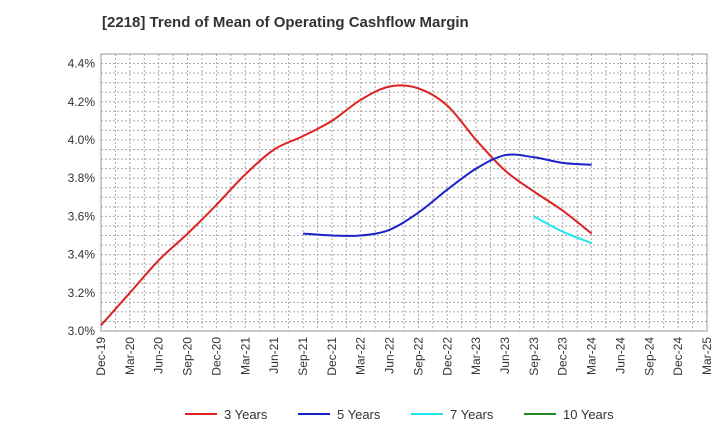 Image resolution: width=720 pixels, height=440 pixels. I want to click on x-tick-label: Jun-22, so click(390, 355).